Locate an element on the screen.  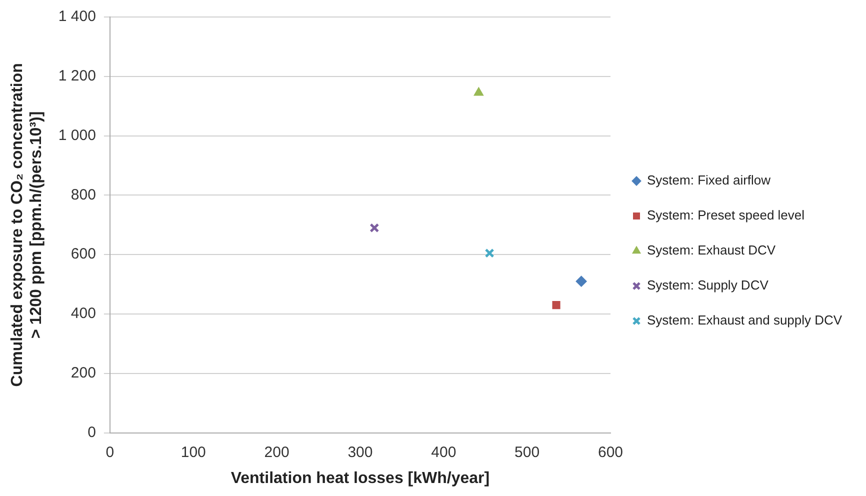
legend-label: System: Exhaust DCV is located at coordinates (711, 250).